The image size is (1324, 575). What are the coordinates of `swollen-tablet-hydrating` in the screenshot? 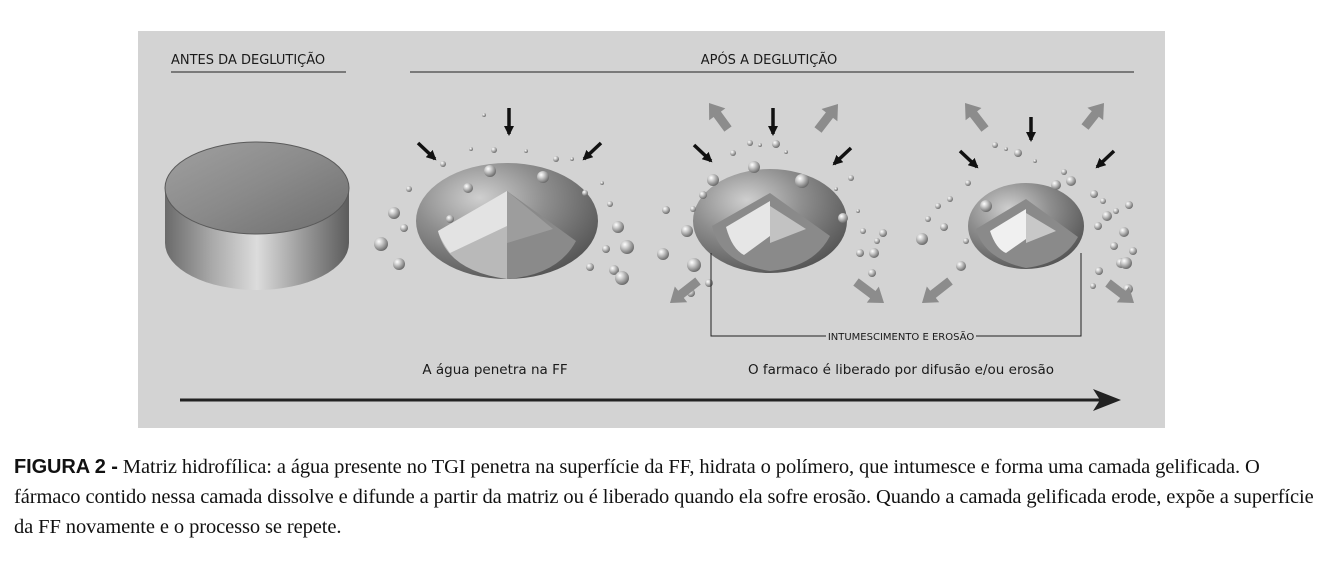 It's located at (507, 221).